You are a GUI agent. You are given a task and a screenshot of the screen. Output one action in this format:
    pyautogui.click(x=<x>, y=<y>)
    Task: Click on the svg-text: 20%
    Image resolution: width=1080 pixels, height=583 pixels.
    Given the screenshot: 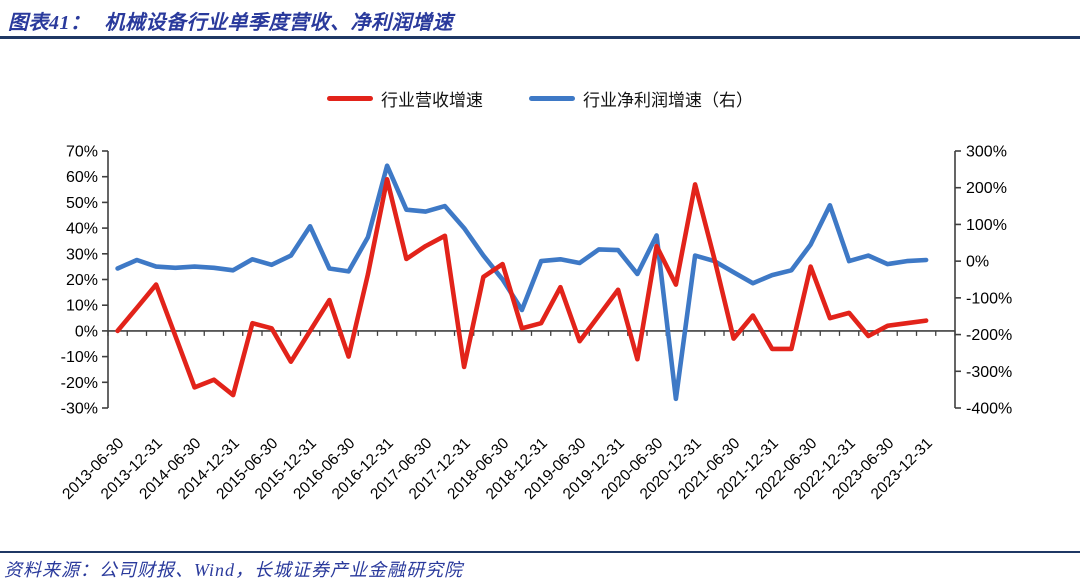 What is the action you would take?
    pyautogui.click(x=82, y=280)
    